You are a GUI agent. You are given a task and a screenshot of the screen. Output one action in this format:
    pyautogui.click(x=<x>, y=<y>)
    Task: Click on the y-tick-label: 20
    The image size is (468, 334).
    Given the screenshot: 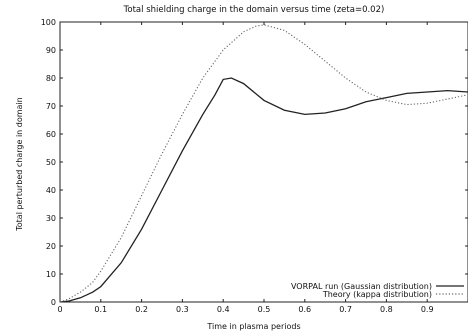 What is the action you would take?
    pyautogui.click(x=51, y=246)
    